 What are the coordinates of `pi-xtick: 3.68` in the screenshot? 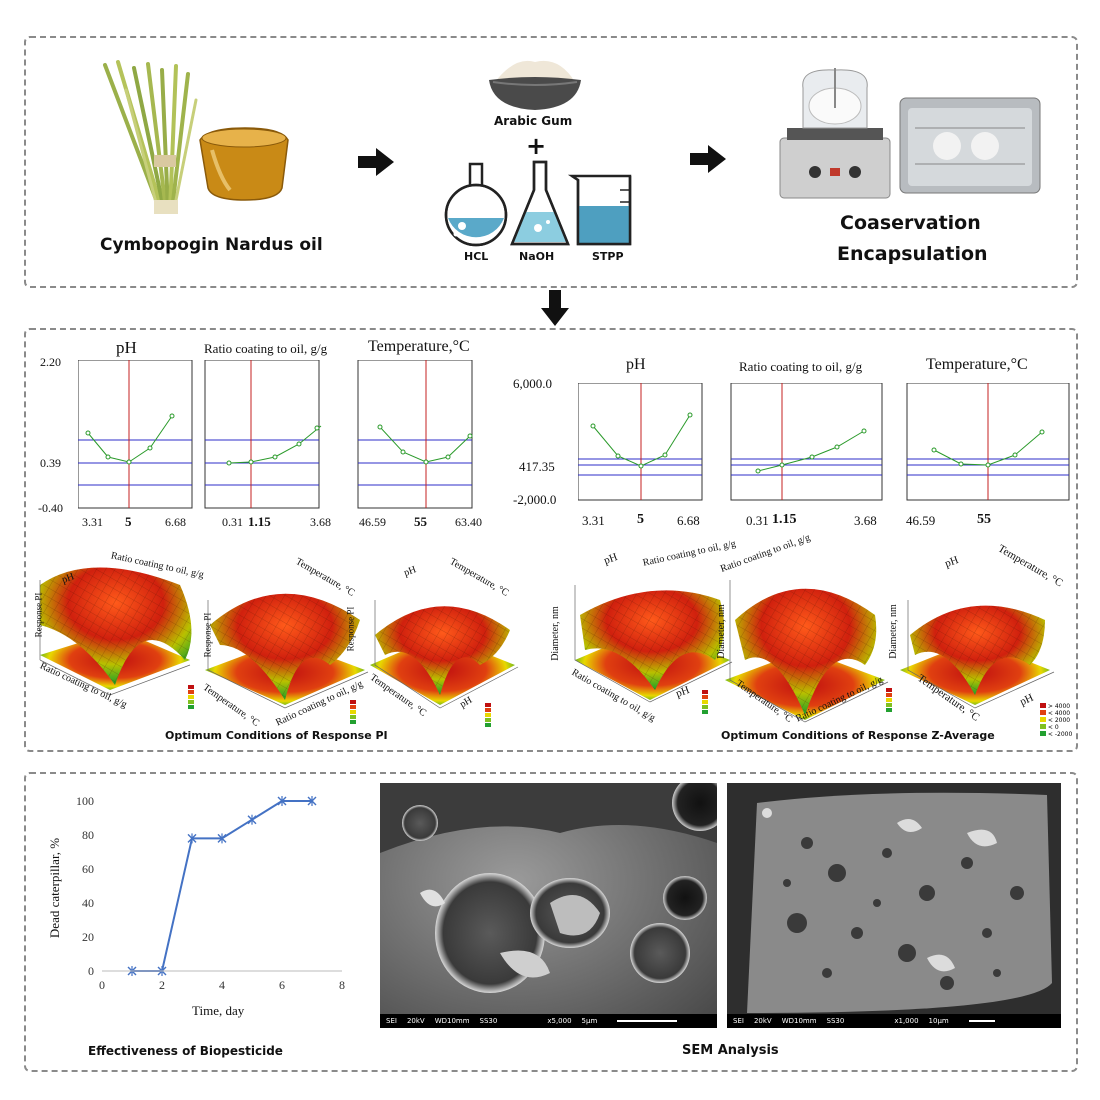 It's located at (320, 522).